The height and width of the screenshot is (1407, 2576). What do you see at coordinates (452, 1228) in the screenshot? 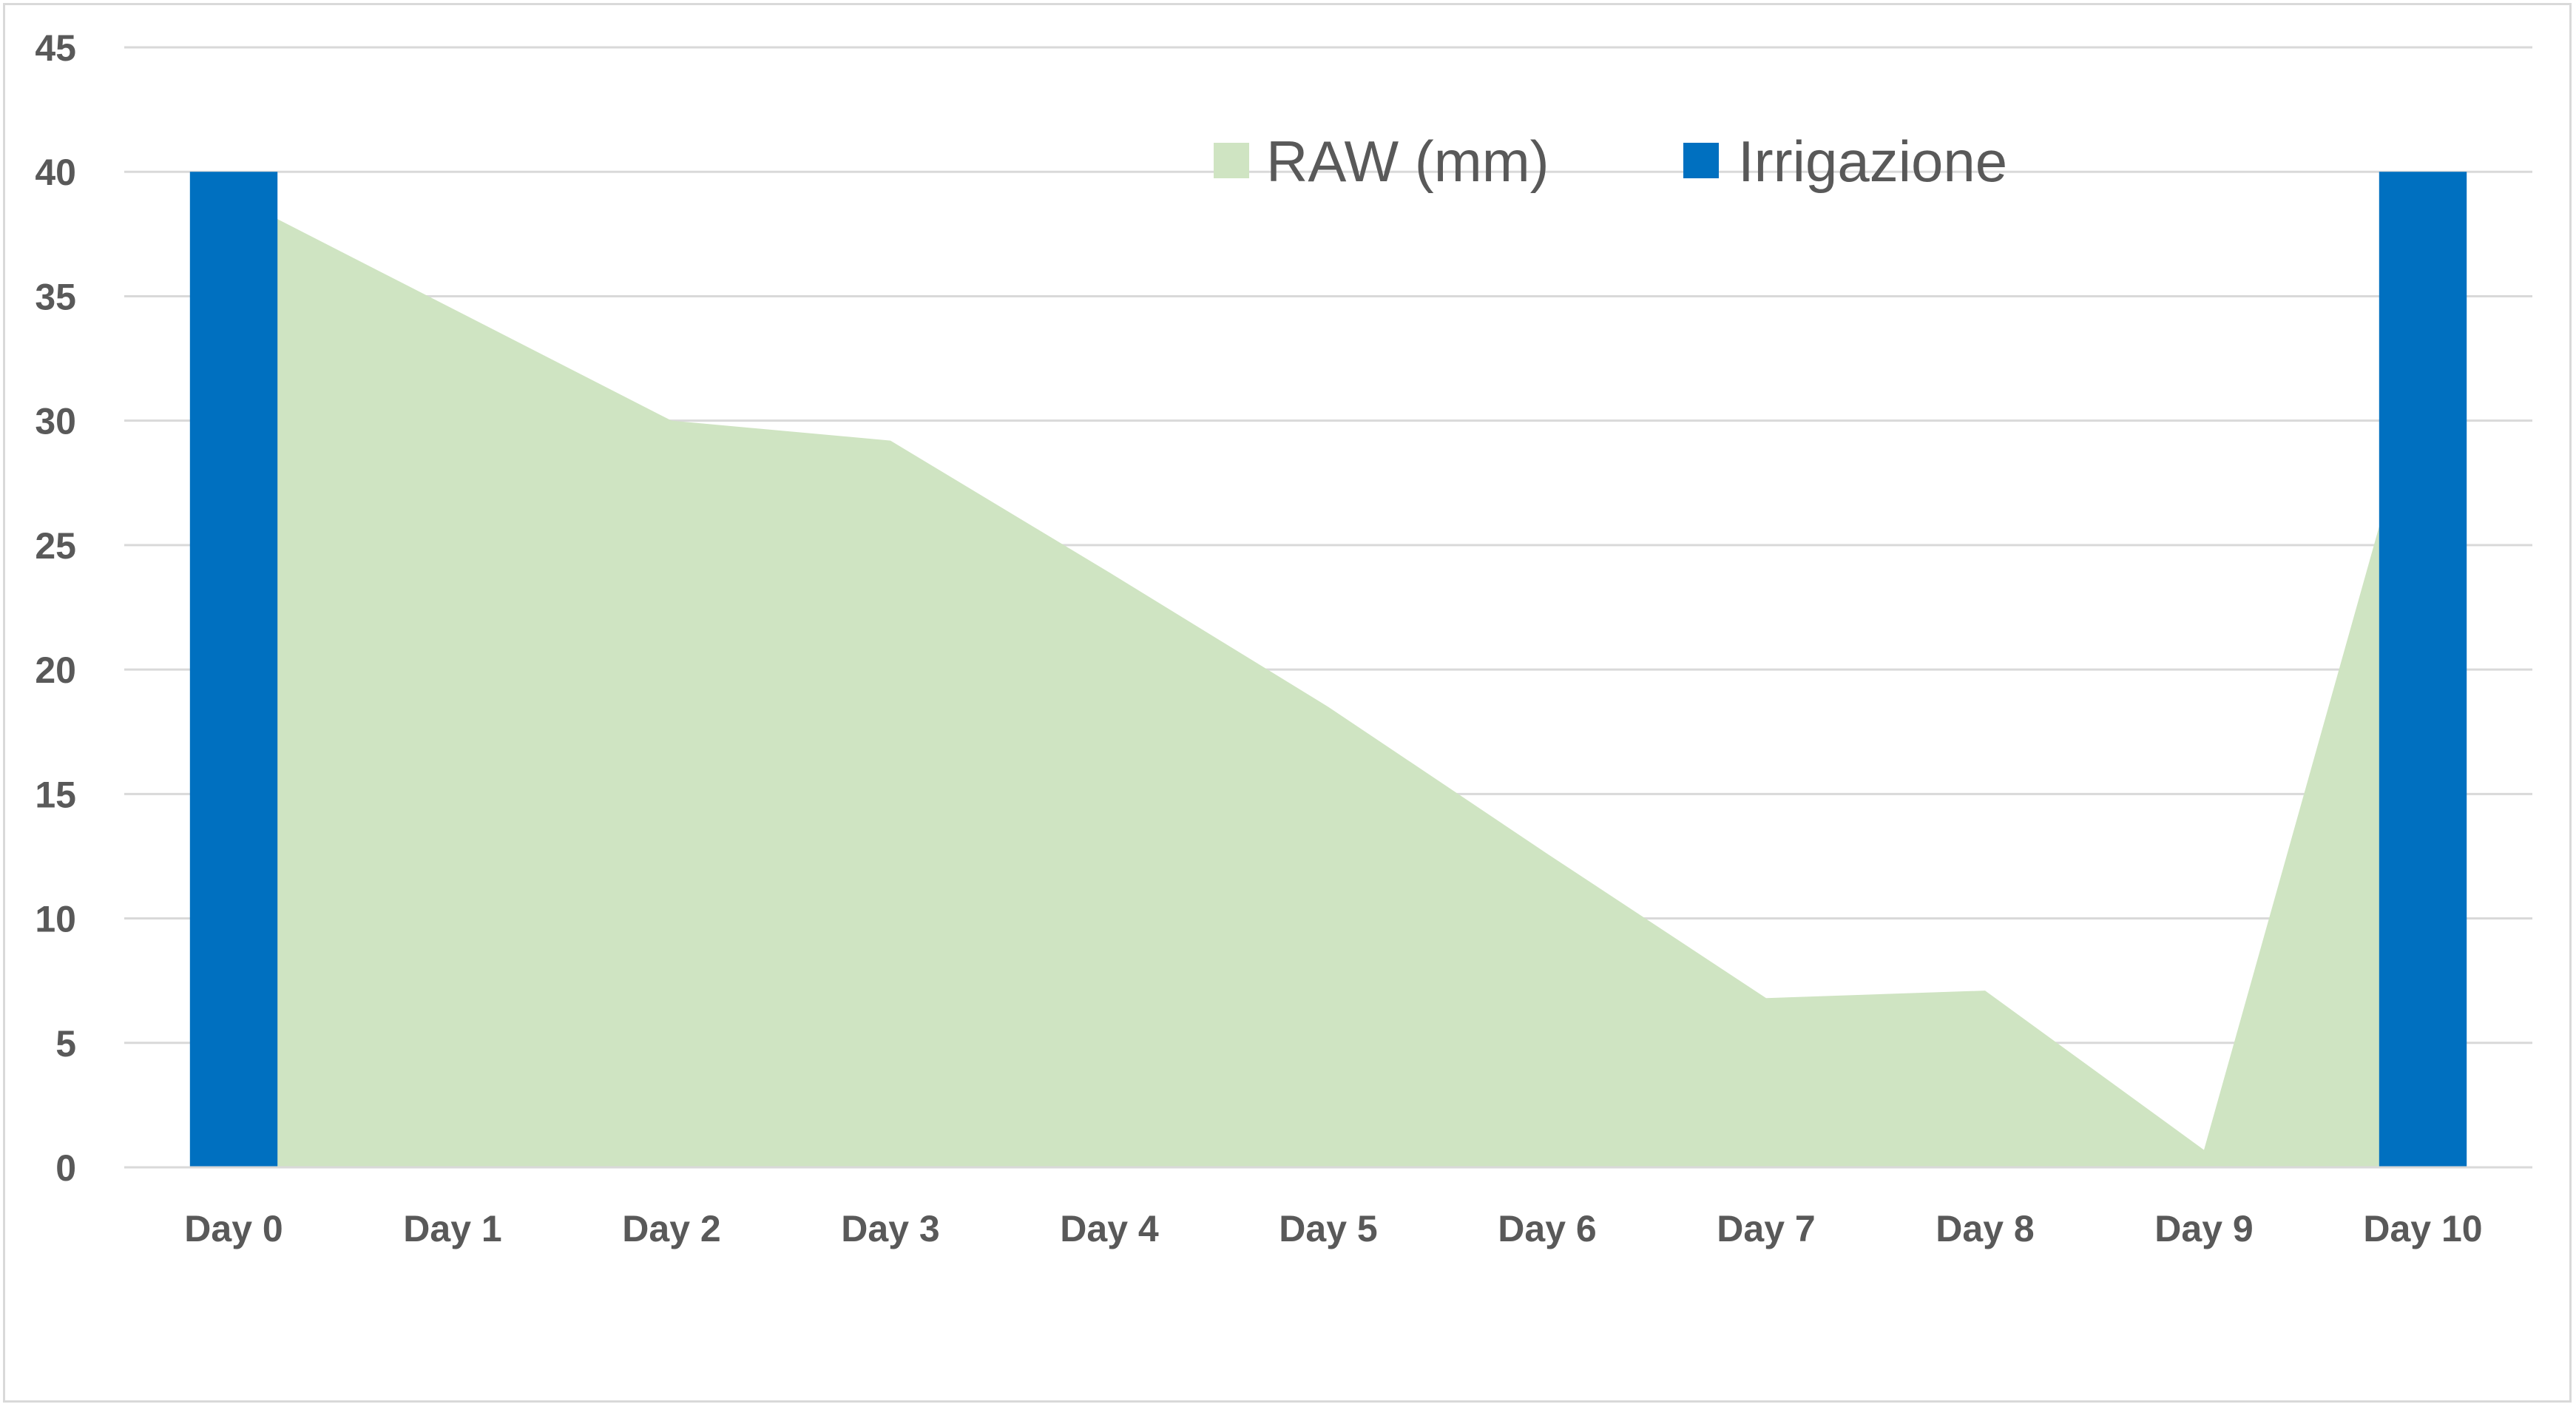
I see `x-tick-label: Day 1` at bounding box center [452, 1228].